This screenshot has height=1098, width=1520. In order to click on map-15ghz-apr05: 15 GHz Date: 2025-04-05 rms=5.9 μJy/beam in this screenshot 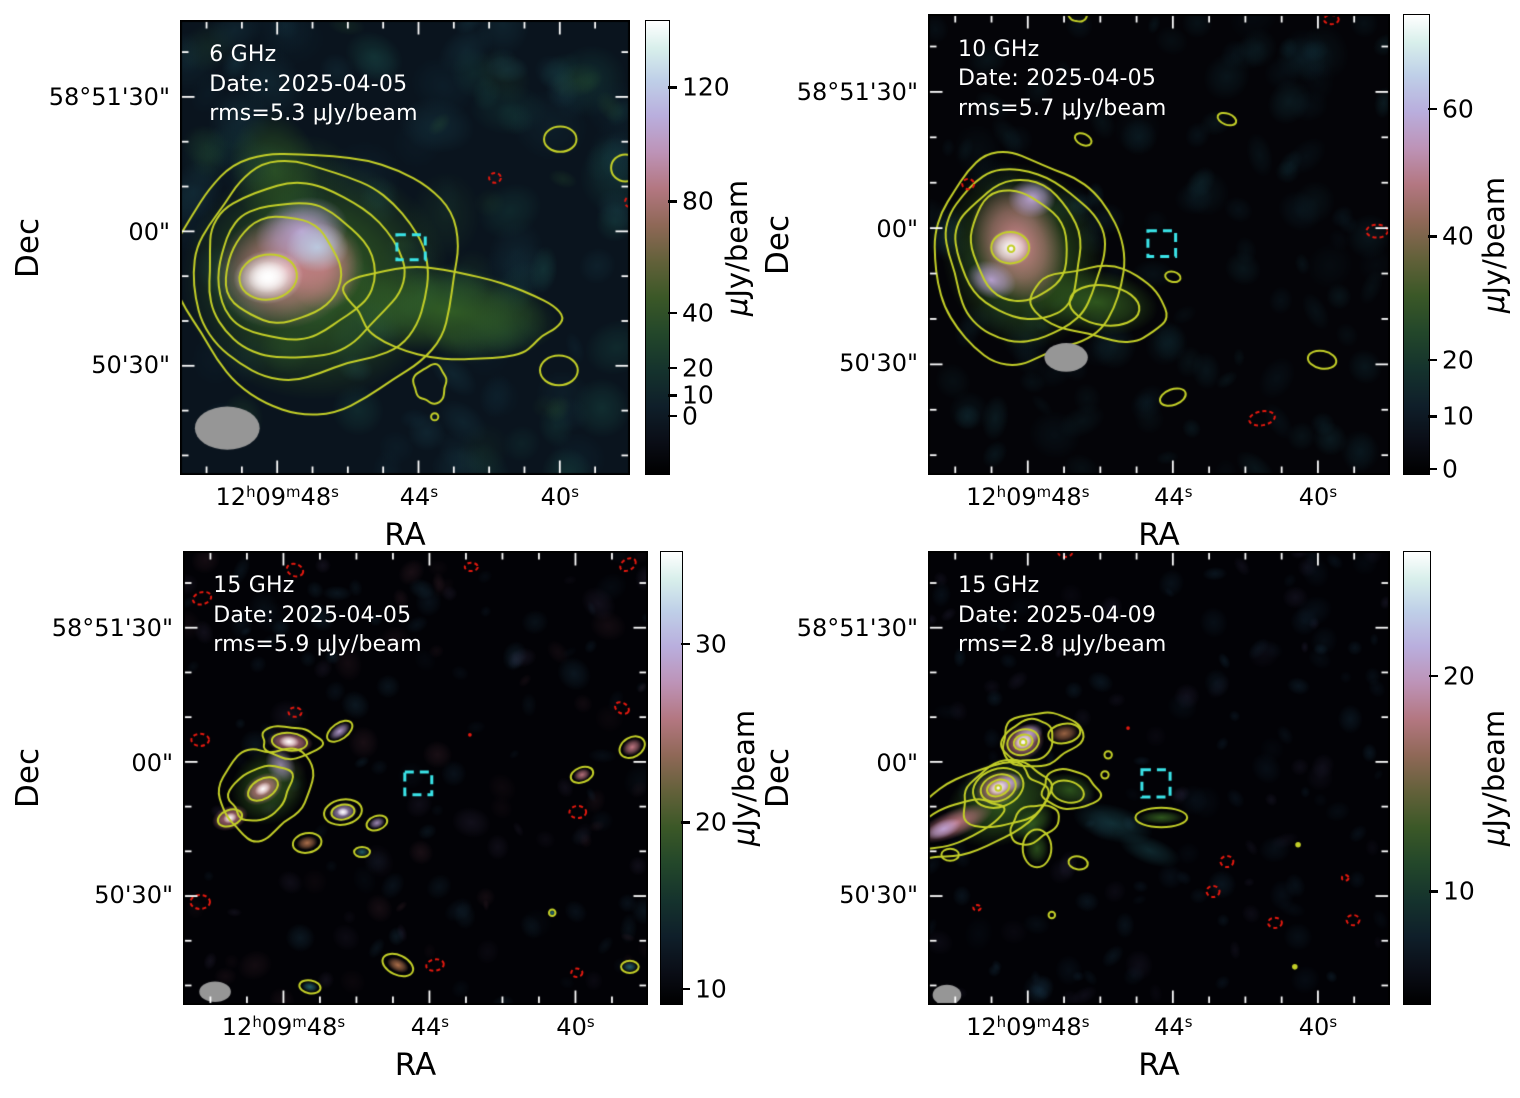, I will do `click(415, 778)`.